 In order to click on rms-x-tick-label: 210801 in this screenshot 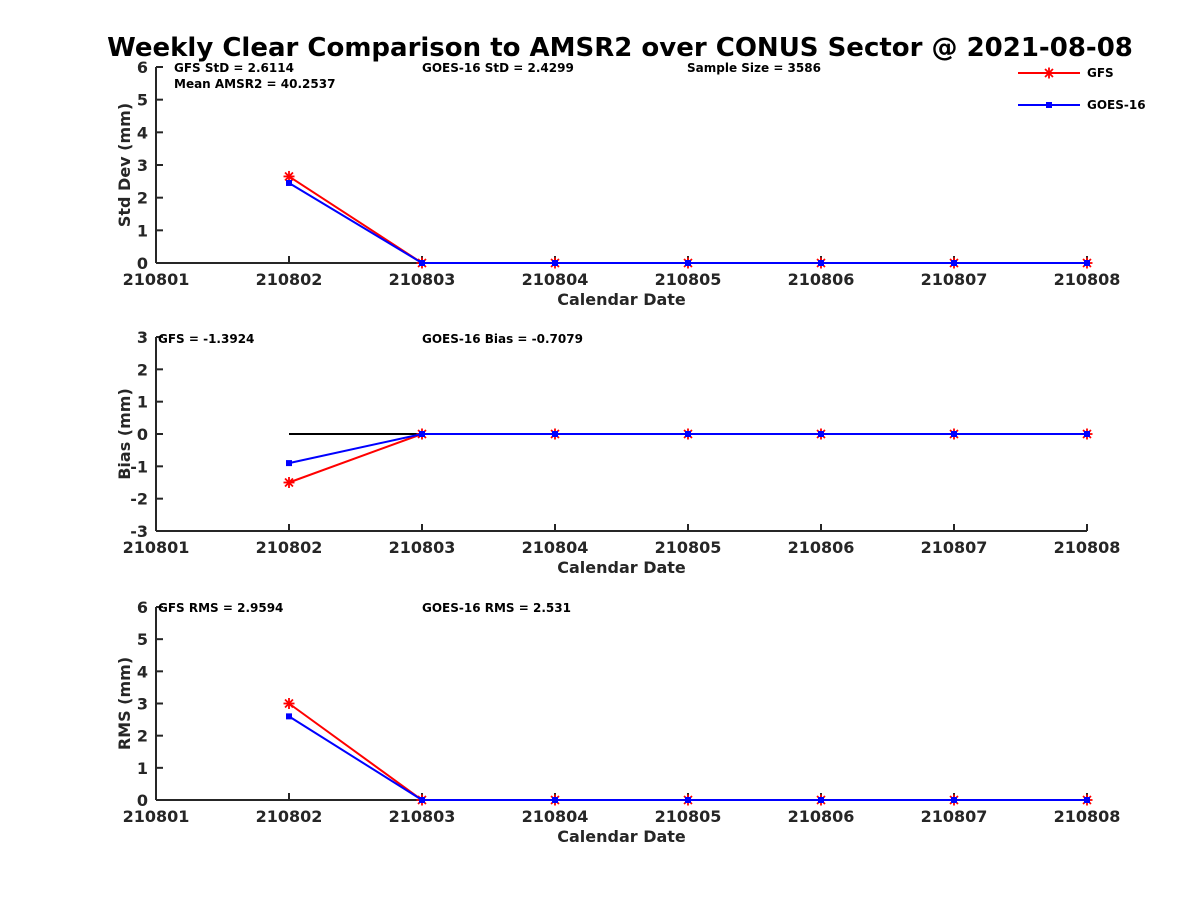, I will do `click(156, 816)`.